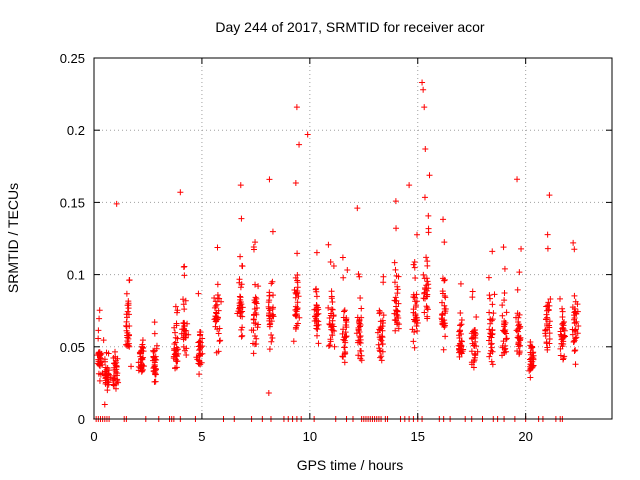 This screenshot has width=640, height=480. I want to click on x-tick-label: 10, so click(310, 436).